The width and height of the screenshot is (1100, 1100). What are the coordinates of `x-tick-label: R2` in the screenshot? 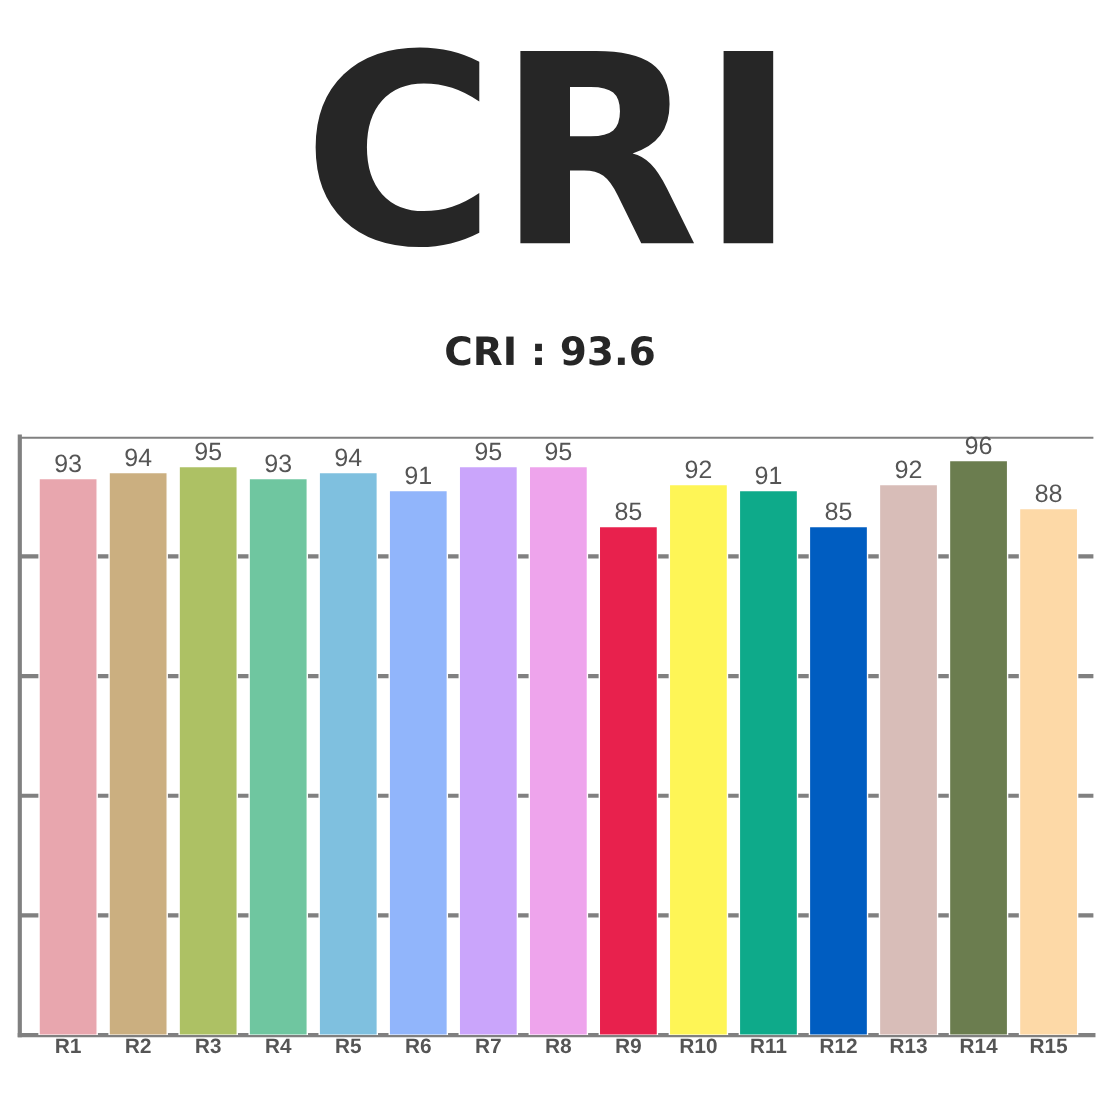 It's located at (138, 1045).